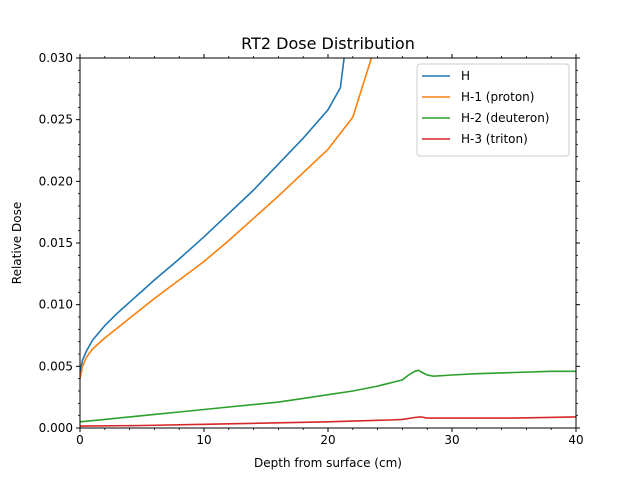 The image size is (640, 480). What do you see at coordinates (80, 440) in the screenshot?
I see `x-tick-label: 0` at bounding box center [80, 440].